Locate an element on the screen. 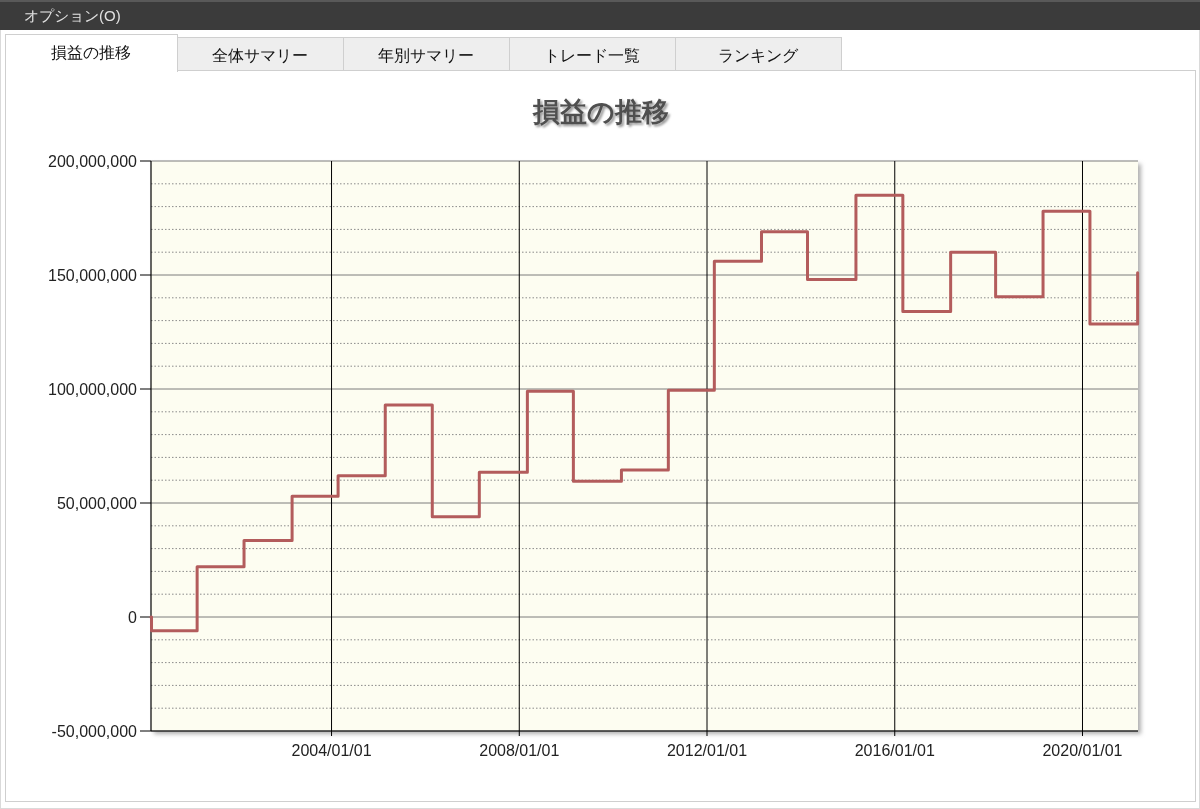  y-tick-label: -50,000,000 is located at coordinates (94, 731).